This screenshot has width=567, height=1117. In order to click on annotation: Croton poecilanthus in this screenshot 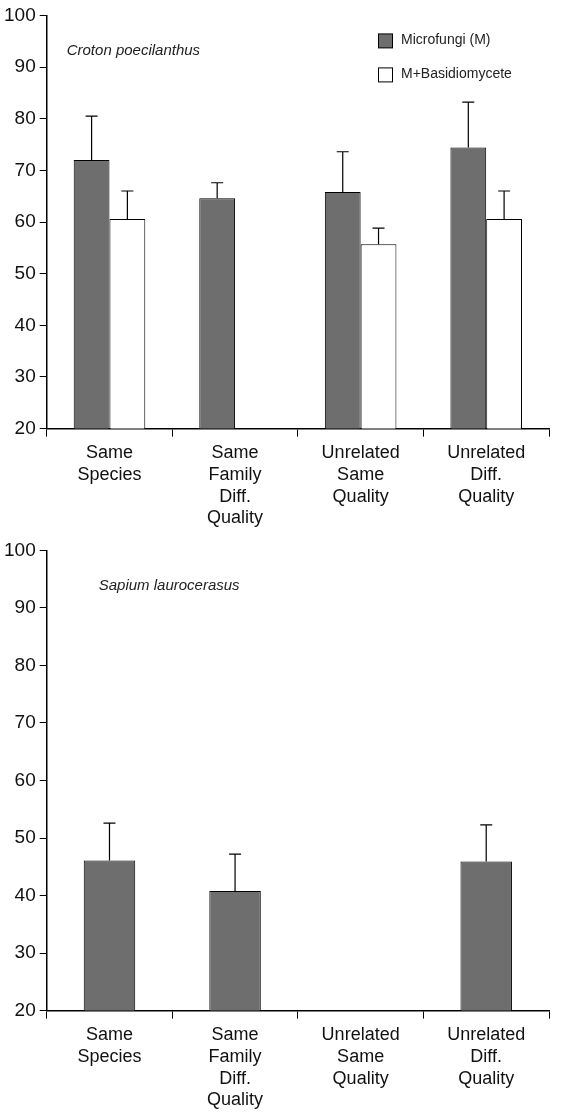, I will do `click(133, 49)`.